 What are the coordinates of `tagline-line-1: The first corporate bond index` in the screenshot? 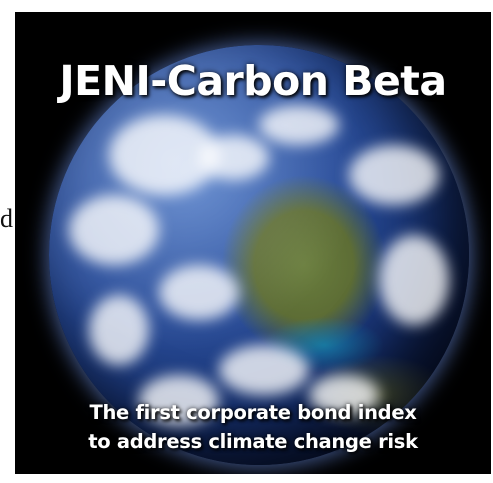 It's located at (253, 412).